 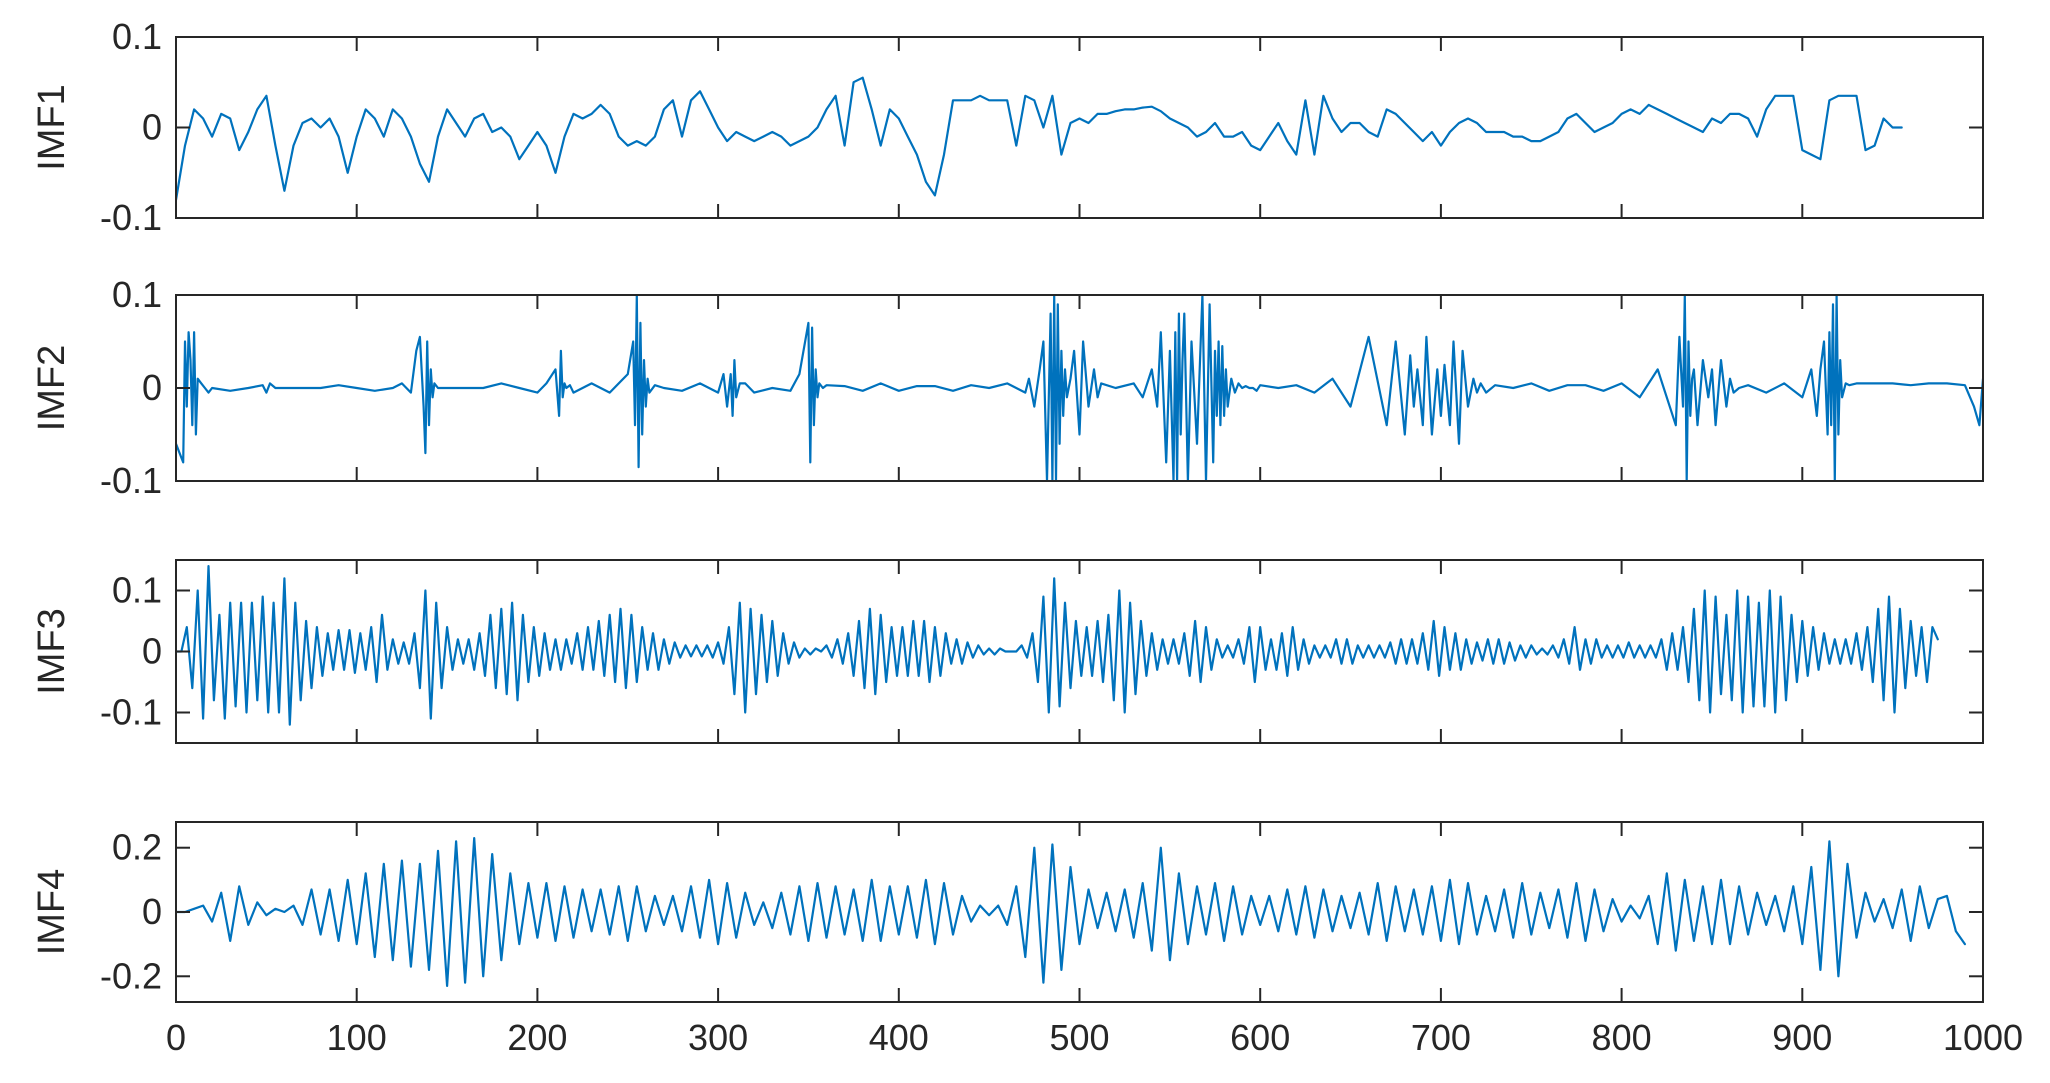 I want to click on xtick-label: 600, so click(x=1260, y=1037).